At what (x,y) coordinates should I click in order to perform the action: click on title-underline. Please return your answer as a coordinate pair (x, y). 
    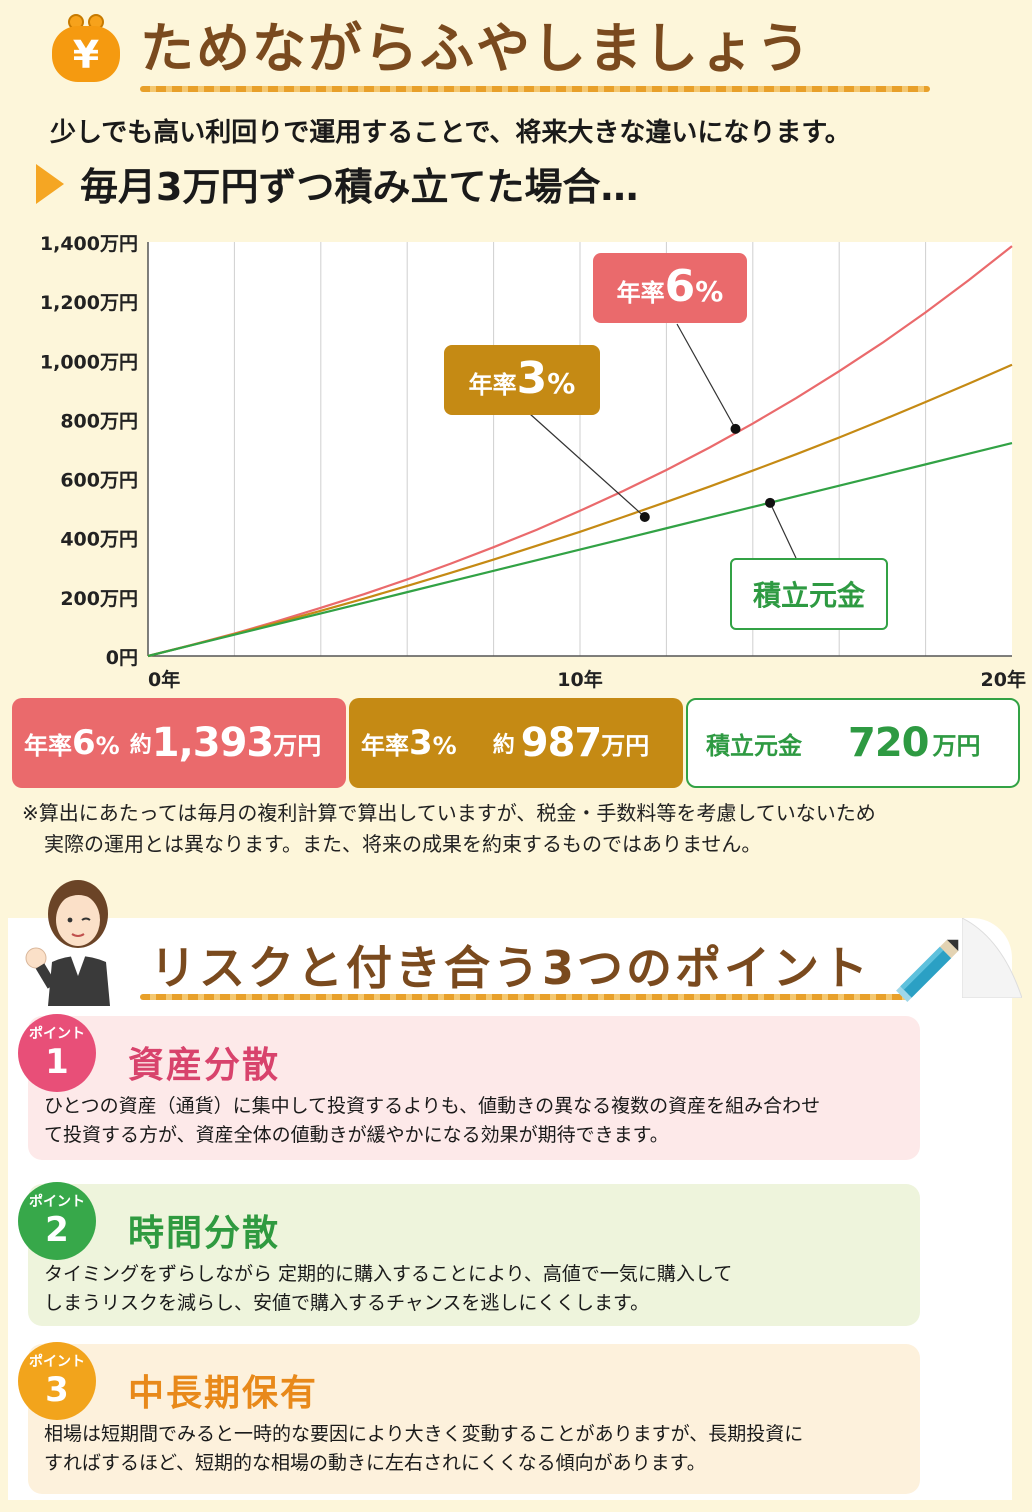
    Looking at the image, I should click on (535, 89).